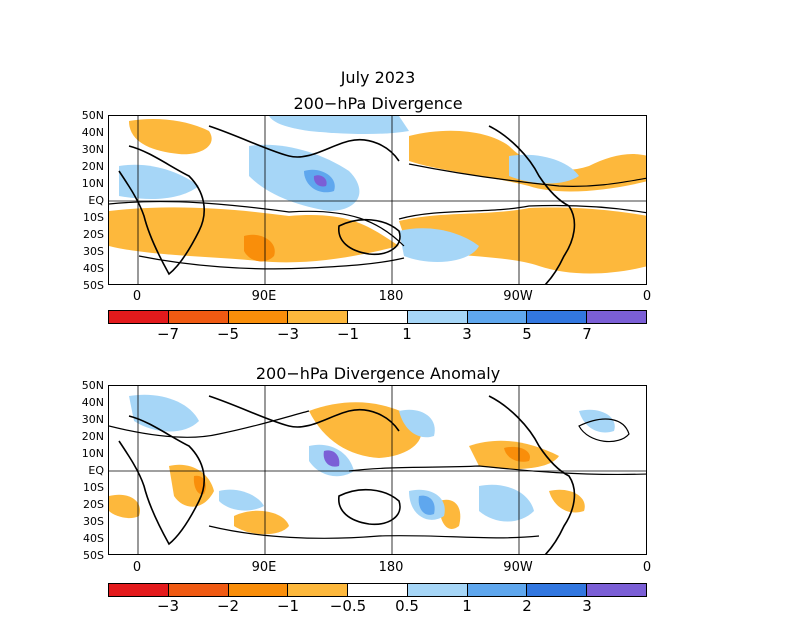  I want to click on panel1-title: 200−hPa Divergence, so click(378, 103).